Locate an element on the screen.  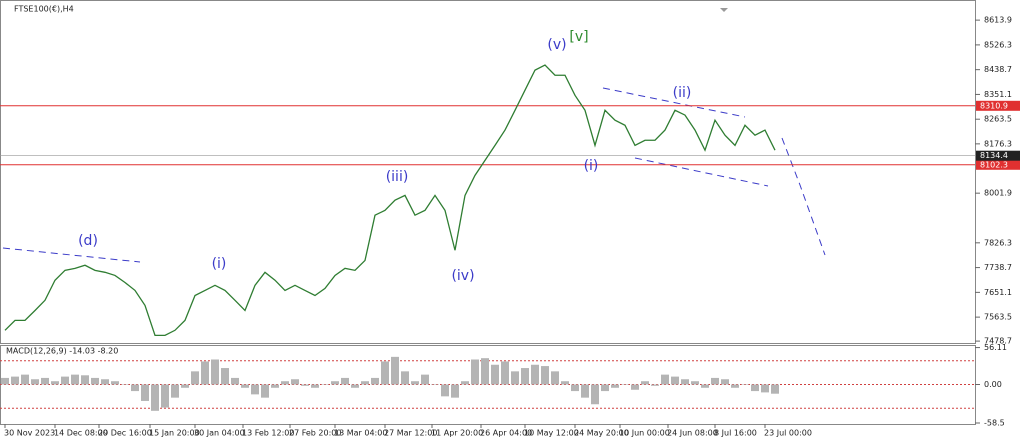
y-tick-label: 7826.3 is located at coordinates (998, 242).